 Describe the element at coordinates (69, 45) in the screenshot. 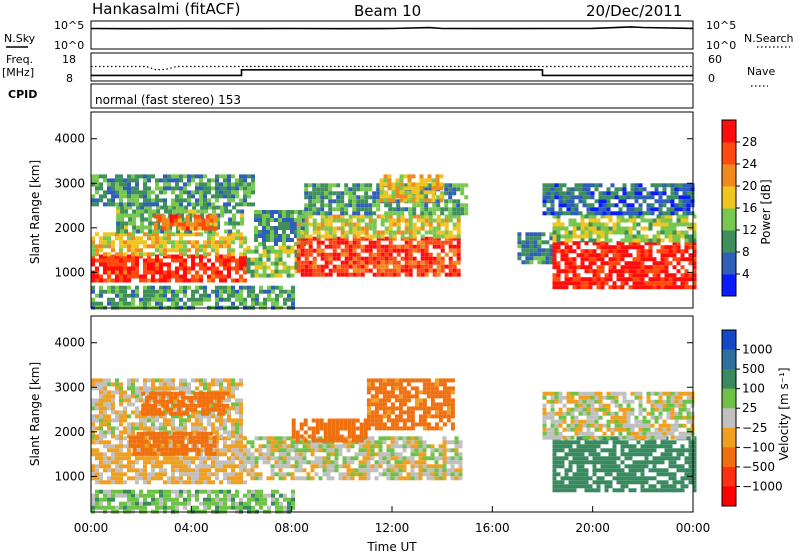

I see `nsky-tick-bottom: 10^0` at that location.